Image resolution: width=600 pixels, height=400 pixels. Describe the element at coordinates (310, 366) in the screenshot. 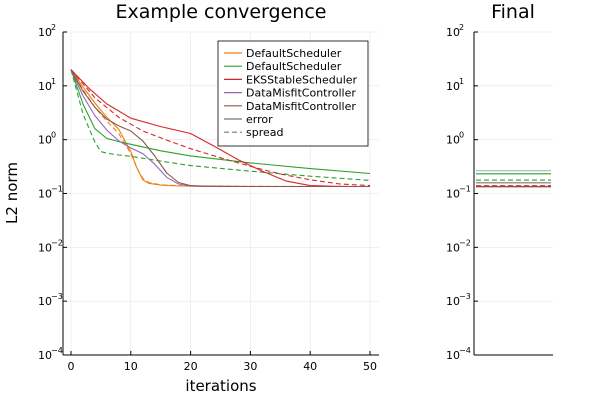

I see `convergence-x-tick-label: 40` at that location.